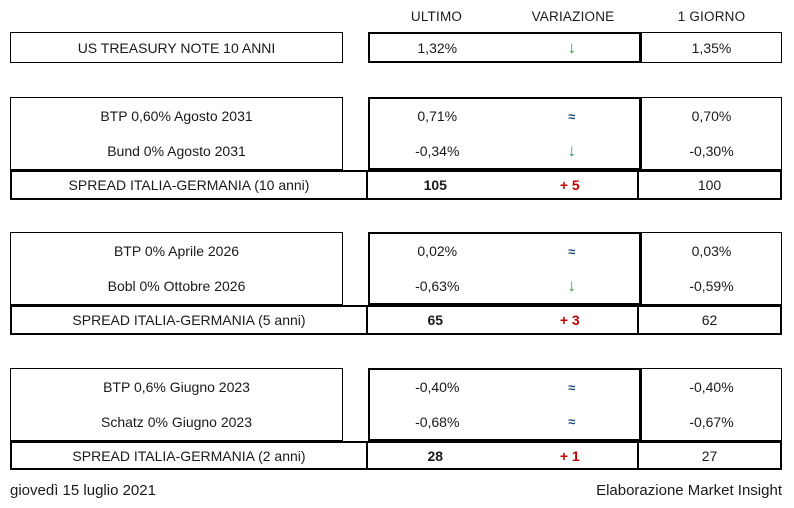  Describe the element at coordinates (190, 455) in the screenshot. I see `spread-label: SPREAD ITALIA-GERMANIA (2 anni)` at that location.